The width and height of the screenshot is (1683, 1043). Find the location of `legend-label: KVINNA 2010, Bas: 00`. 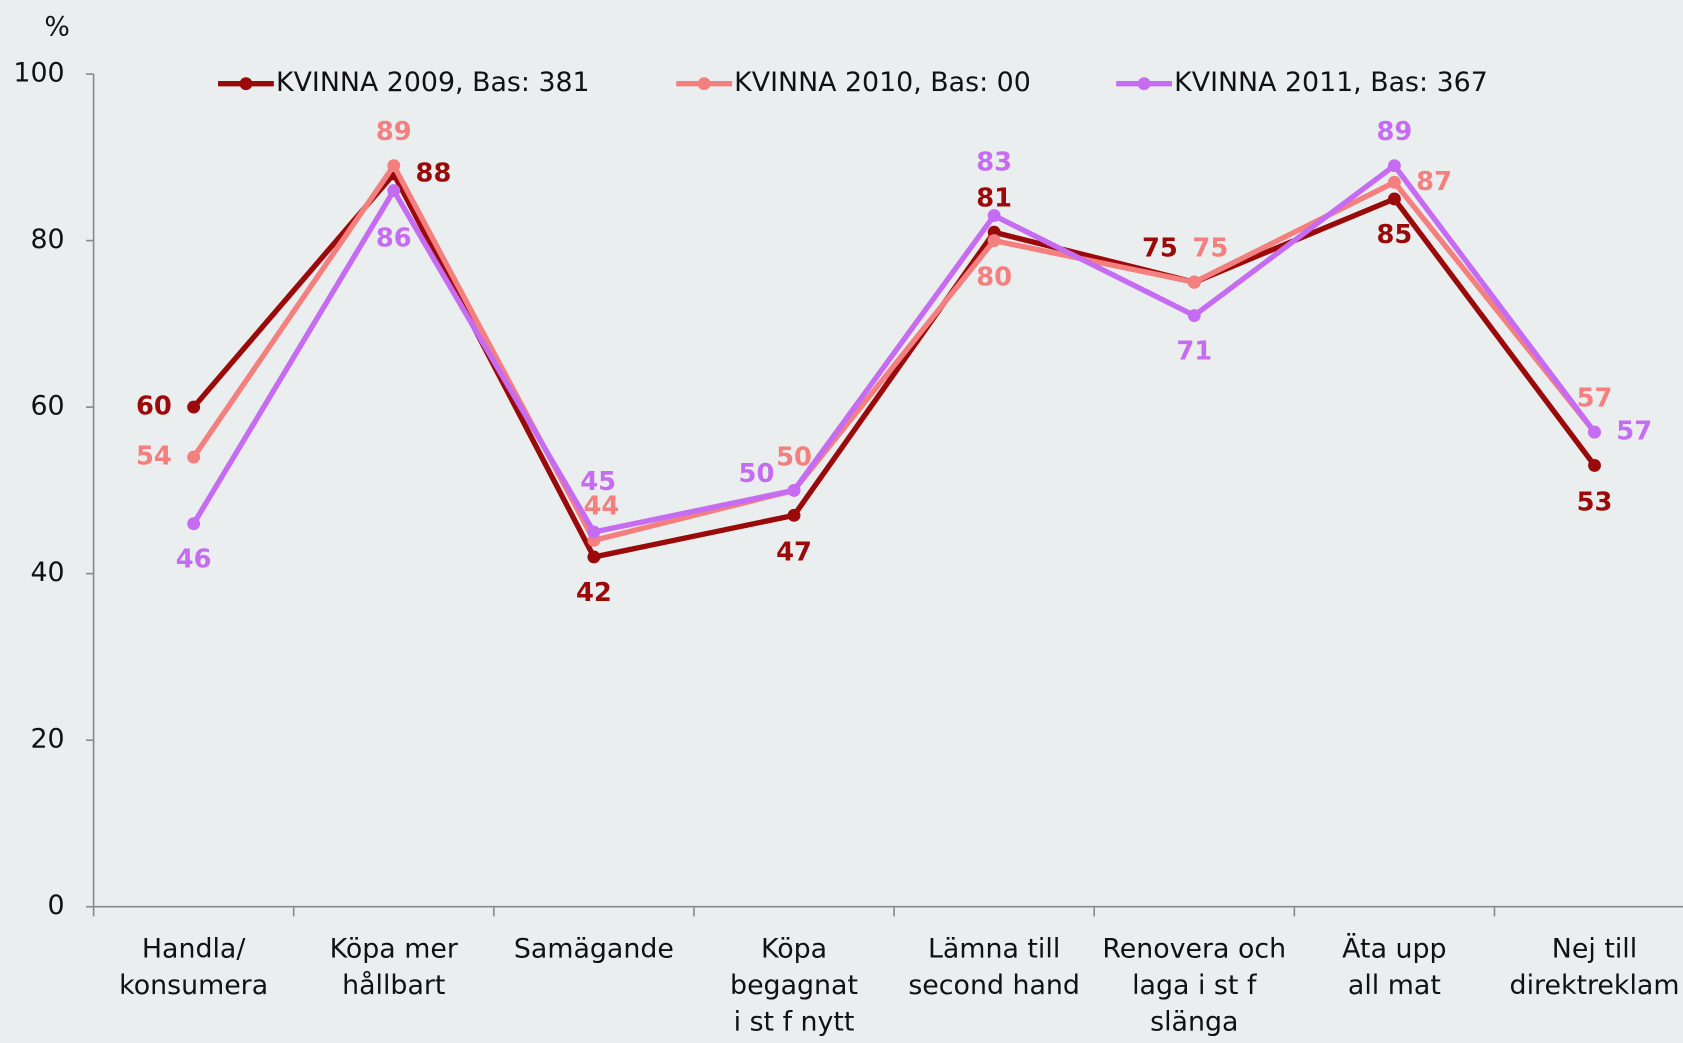

legend-label: KVINNA 2010, Bas: 00 is located at coordinates (882, 82).